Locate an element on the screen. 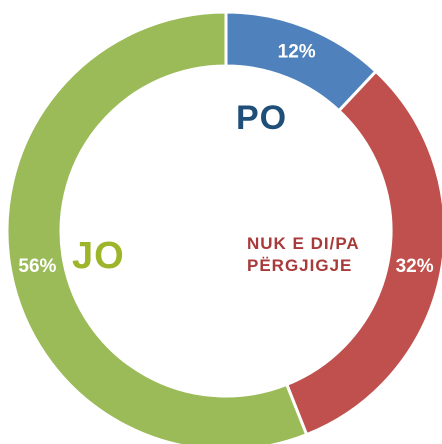 The width and height of the screenshot is (442, 444). value-label: 12% is located at coordinates (297, 51).